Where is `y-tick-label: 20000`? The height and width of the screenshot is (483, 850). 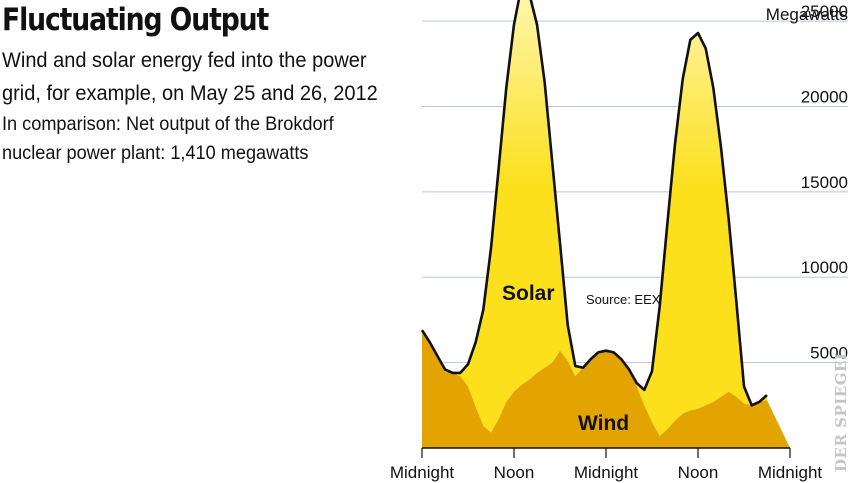 y-tick-label: 20000 is located at coordinates (824, 96).